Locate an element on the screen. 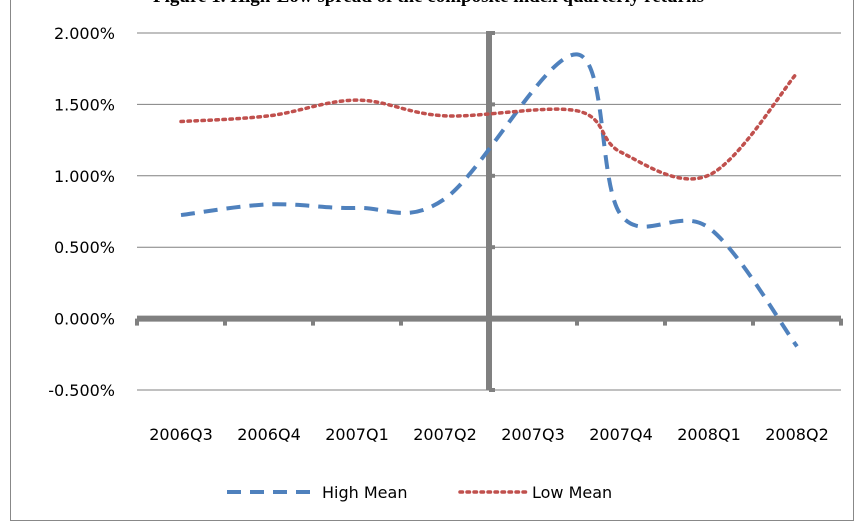 The height and width of the screenshot is (523, 857). x-tick-label: 2006Q4 is located at coordinates (269, 434).